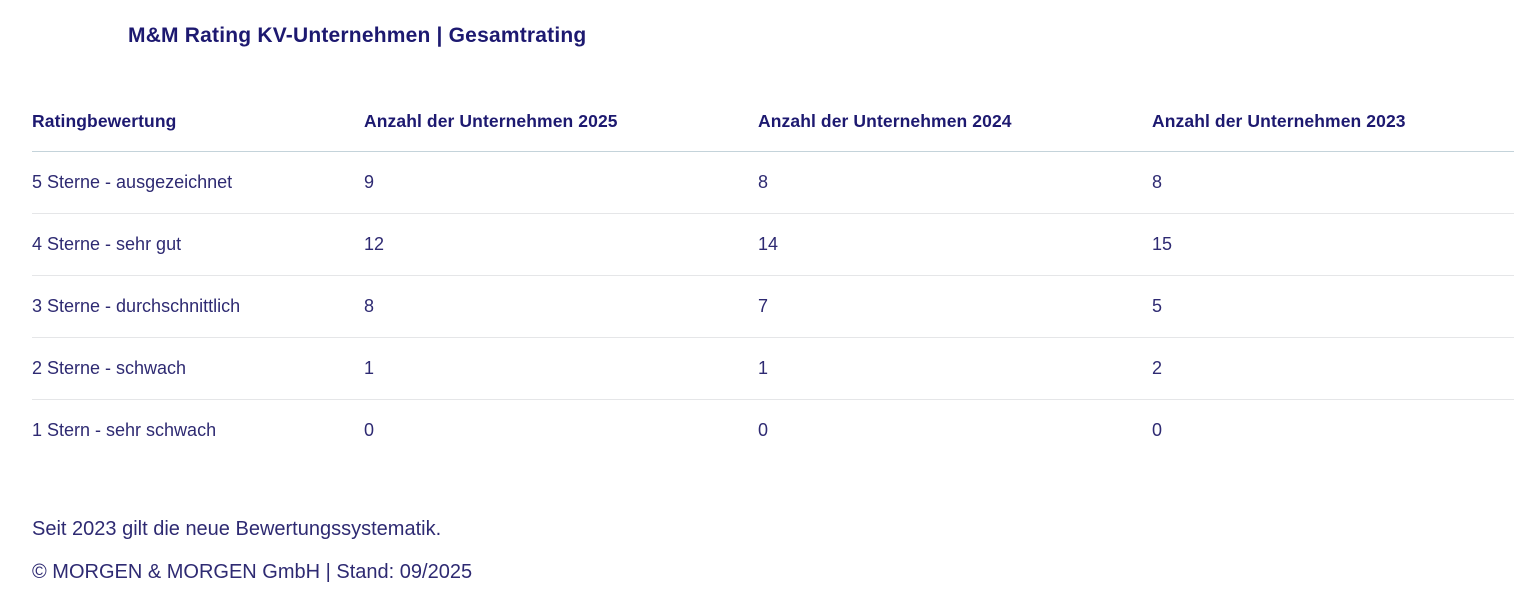  I want to click on count-2025: 0, so click(369, 430).